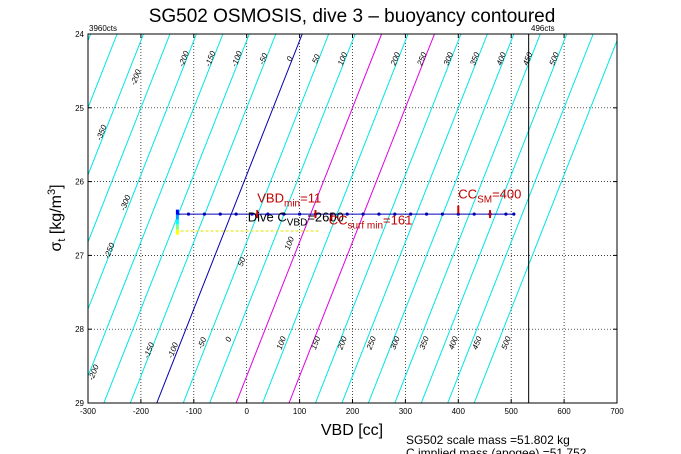 The image size is (681, 454). What do you see at coordinates (459, 411) in the screenshot?
I see `x-tick-label: 400` at bounding box center [459, 411].